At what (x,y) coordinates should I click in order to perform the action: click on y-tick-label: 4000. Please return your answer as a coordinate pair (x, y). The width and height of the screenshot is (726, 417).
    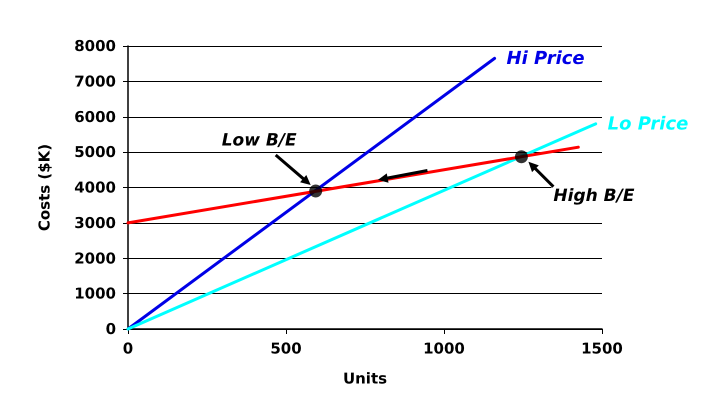
    Looking at the image, I should click on (95, 187).